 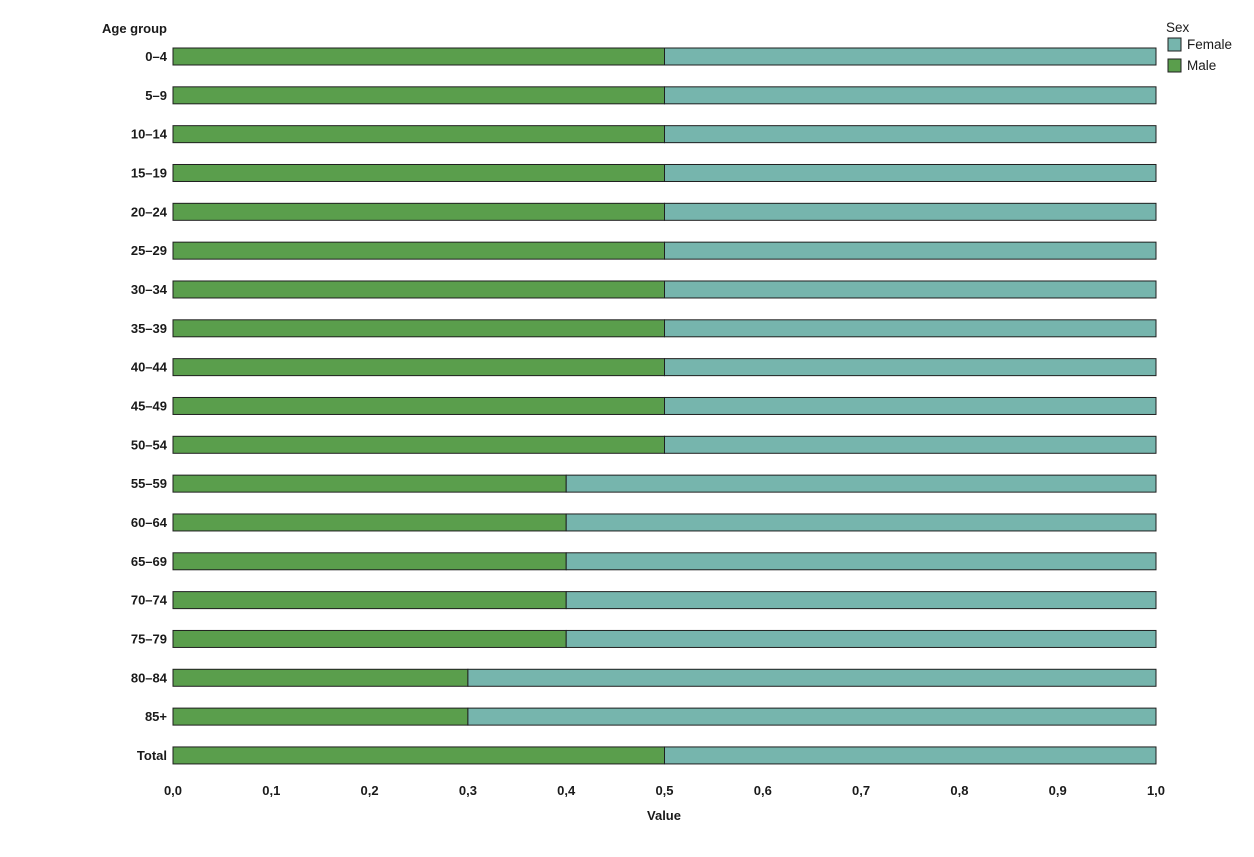 What do you see at coordinates (1209, 44) in the screenshot?
I see `legend-label-female: Female` at bounding box center [1209, 44].